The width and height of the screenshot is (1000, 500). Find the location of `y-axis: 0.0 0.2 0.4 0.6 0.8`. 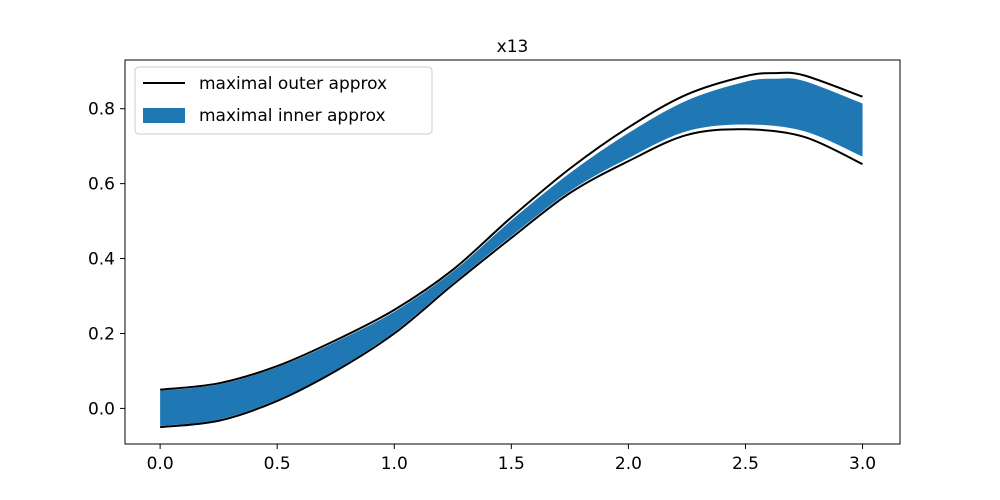

y-axis: 0.0 0.2 0.4 0.6 0.8 is located at coordinates (106, 259).